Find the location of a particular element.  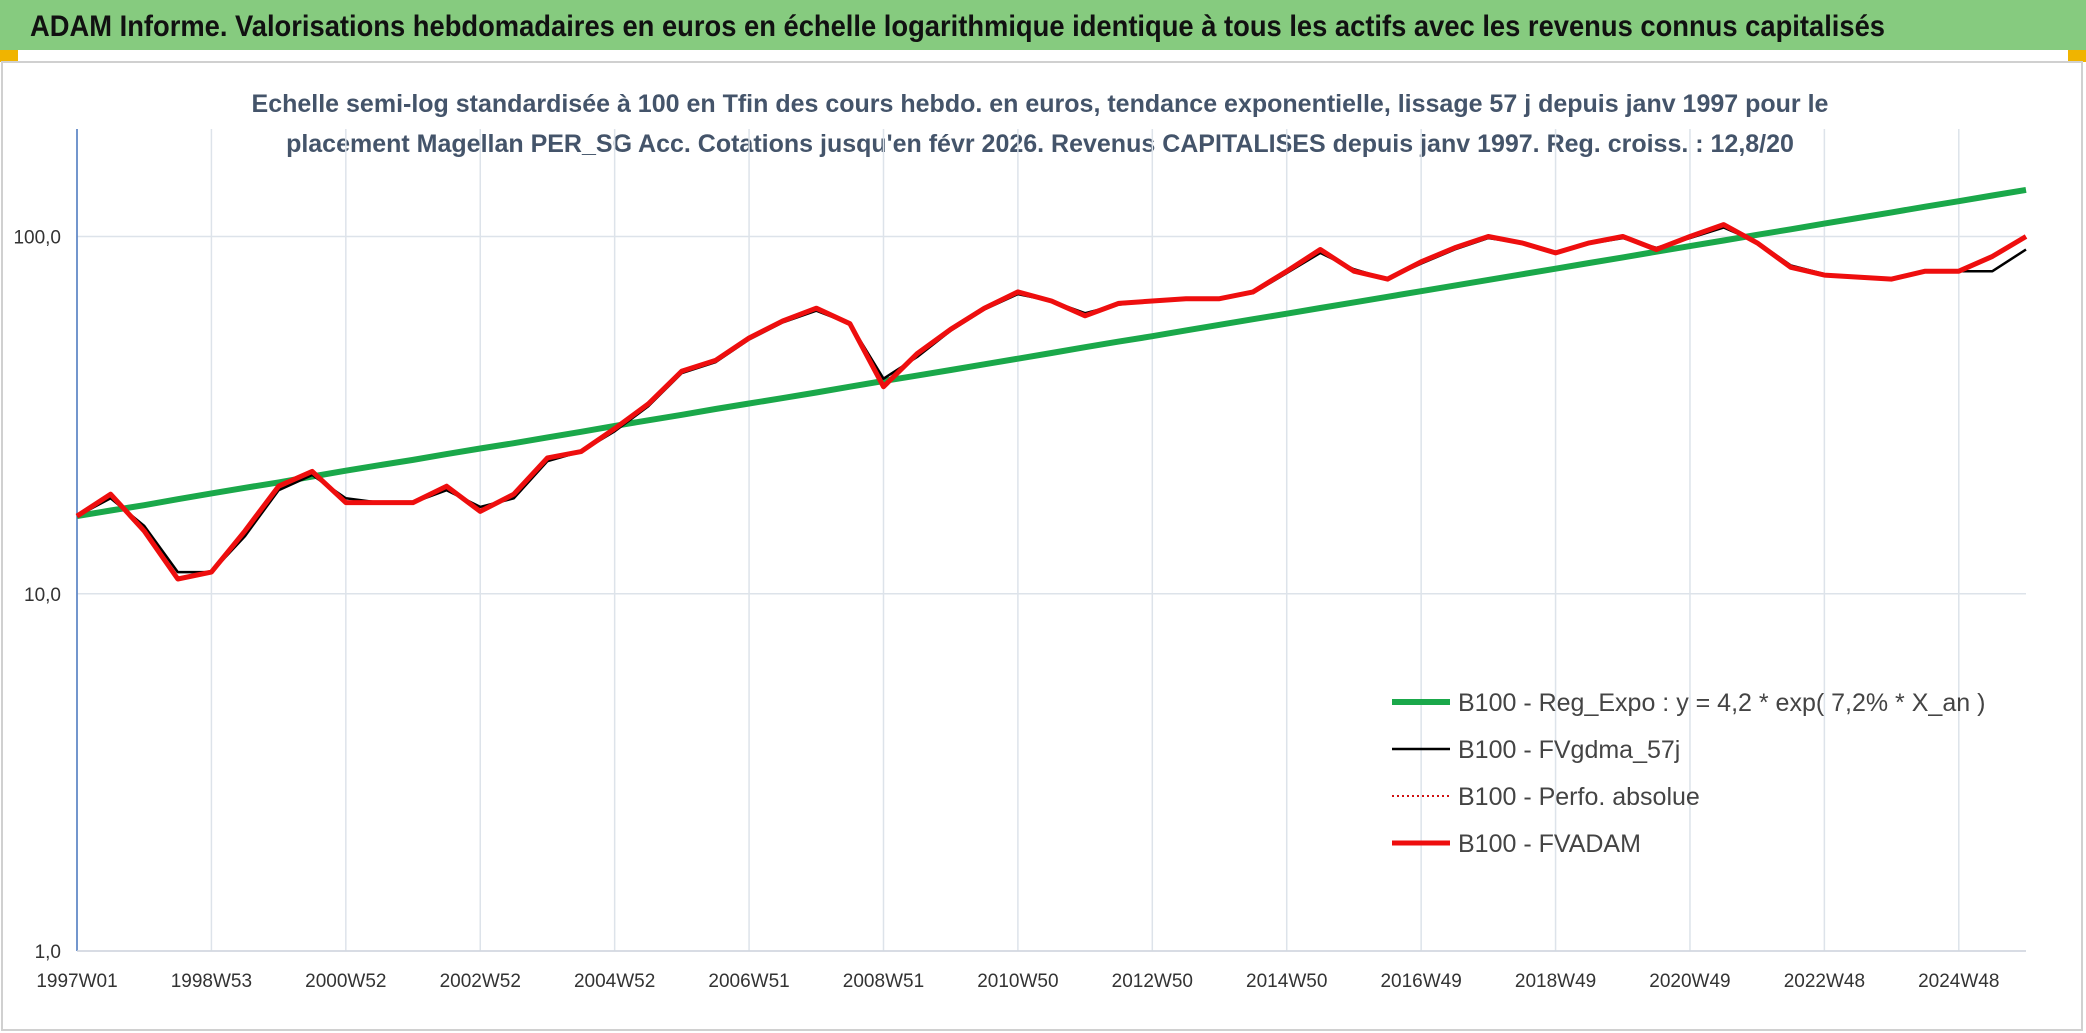

x-tick-label: 2008W51 is located at coordinates (883, 981).